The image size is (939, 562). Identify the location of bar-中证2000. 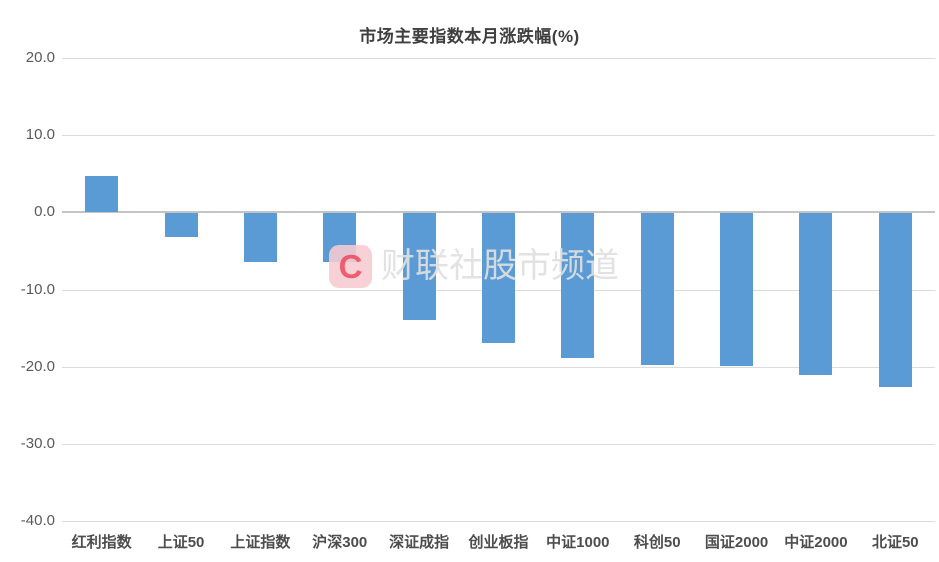
(816, 294).